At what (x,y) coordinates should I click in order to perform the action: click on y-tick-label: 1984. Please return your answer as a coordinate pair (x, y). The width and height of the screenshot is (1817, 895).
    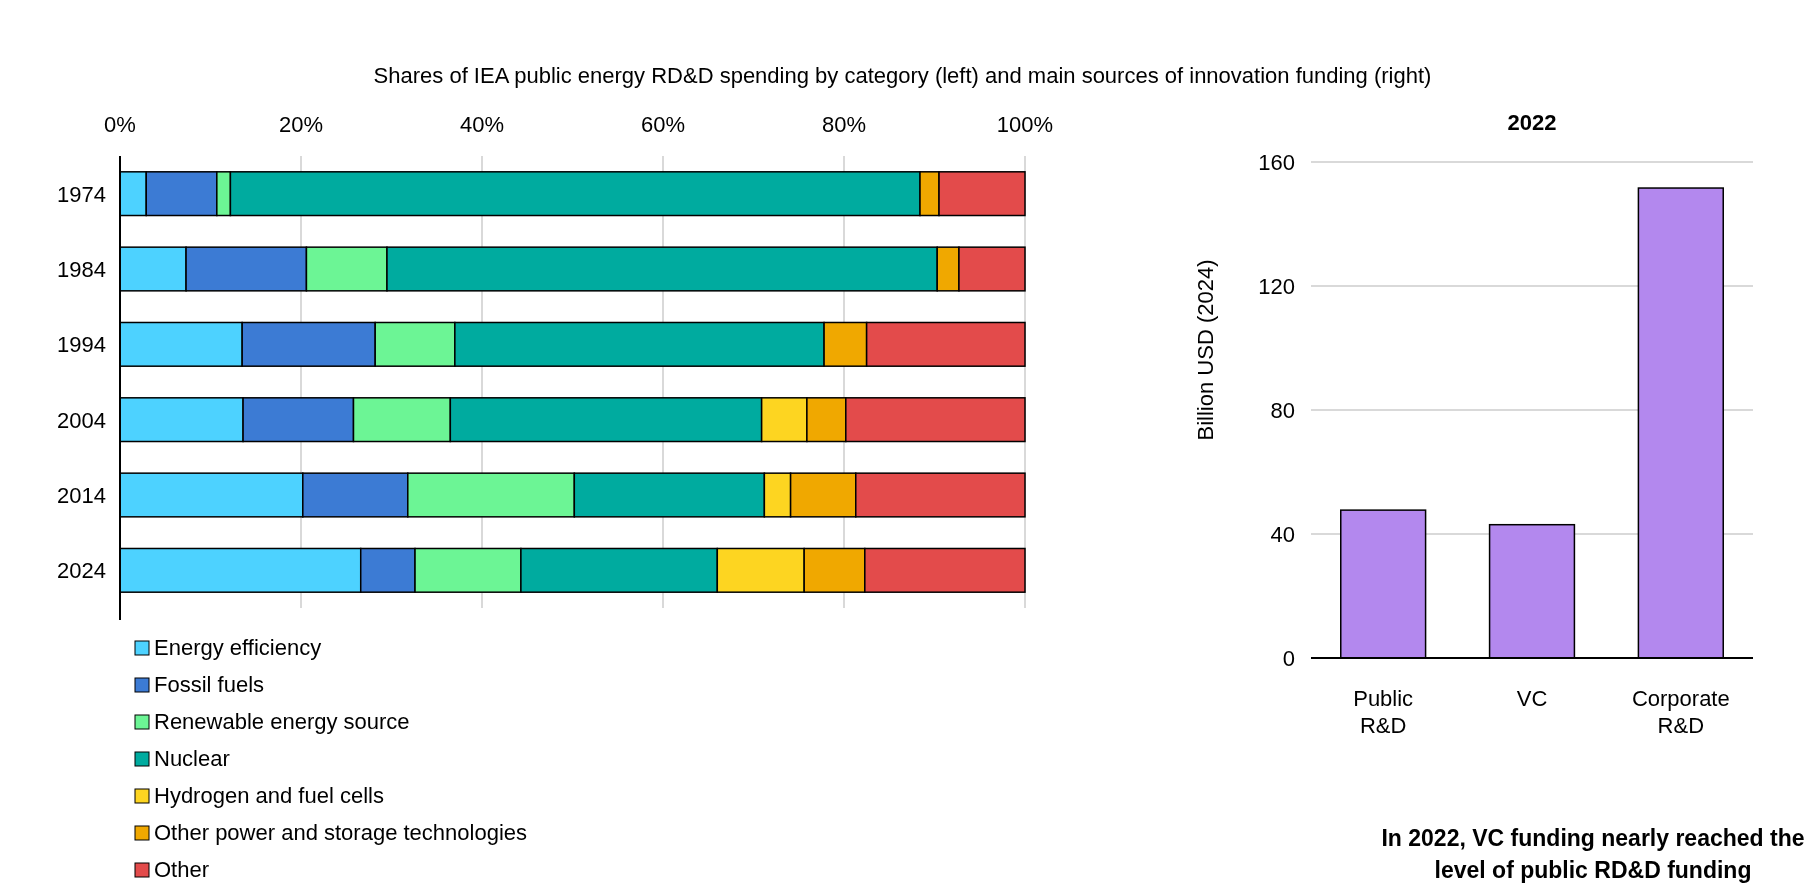
    Looking at the image, I should click on (81, 269).